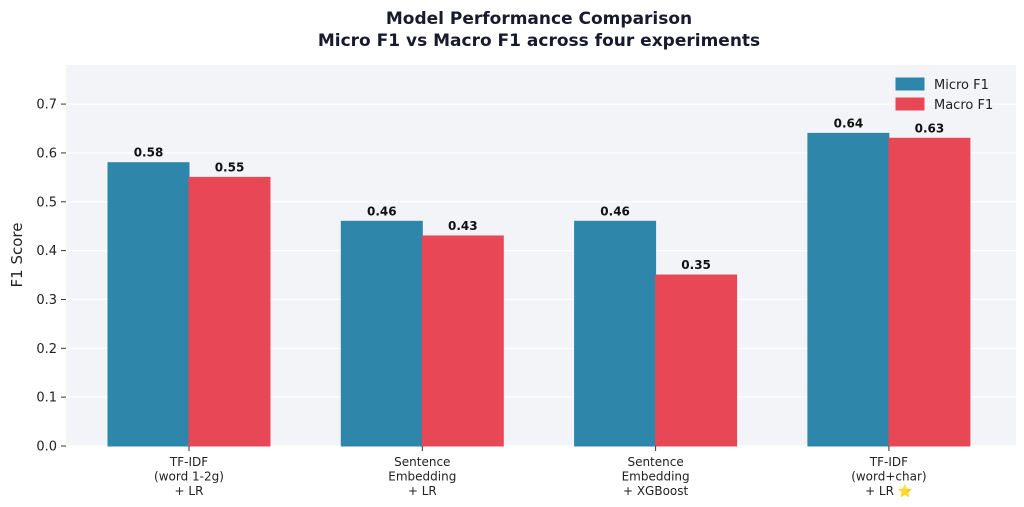  What do you see at coordinates (230, 167) in the screenshot?
I see `data-label: 0.55` at bounding box center [230, 167].